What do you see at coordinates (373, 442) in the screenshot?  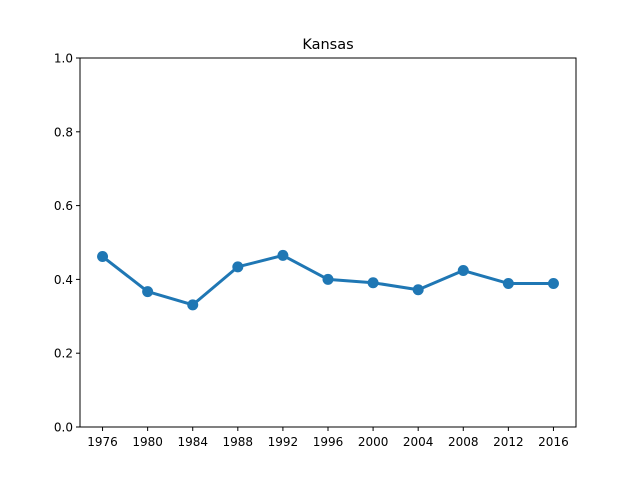 I see `x-tick-label: 2000` at bounding box center [373, 442].